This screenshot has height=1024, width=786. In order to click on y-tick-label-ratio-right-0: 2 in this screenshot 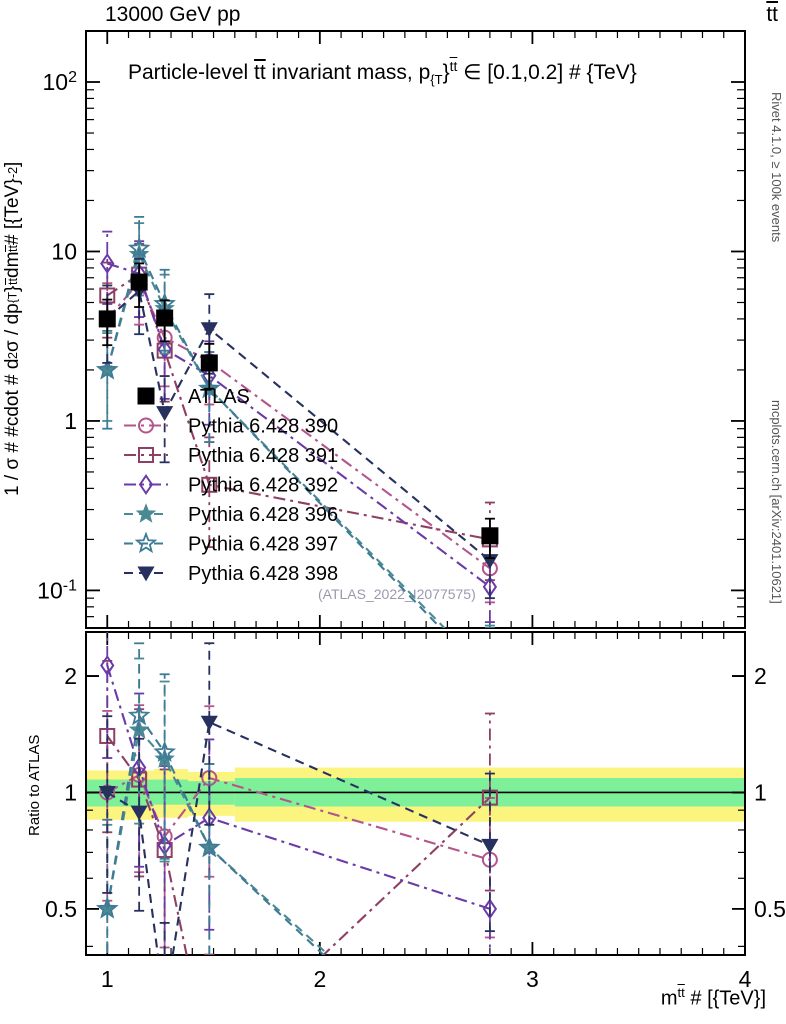, I will do `click(760, 676)`.